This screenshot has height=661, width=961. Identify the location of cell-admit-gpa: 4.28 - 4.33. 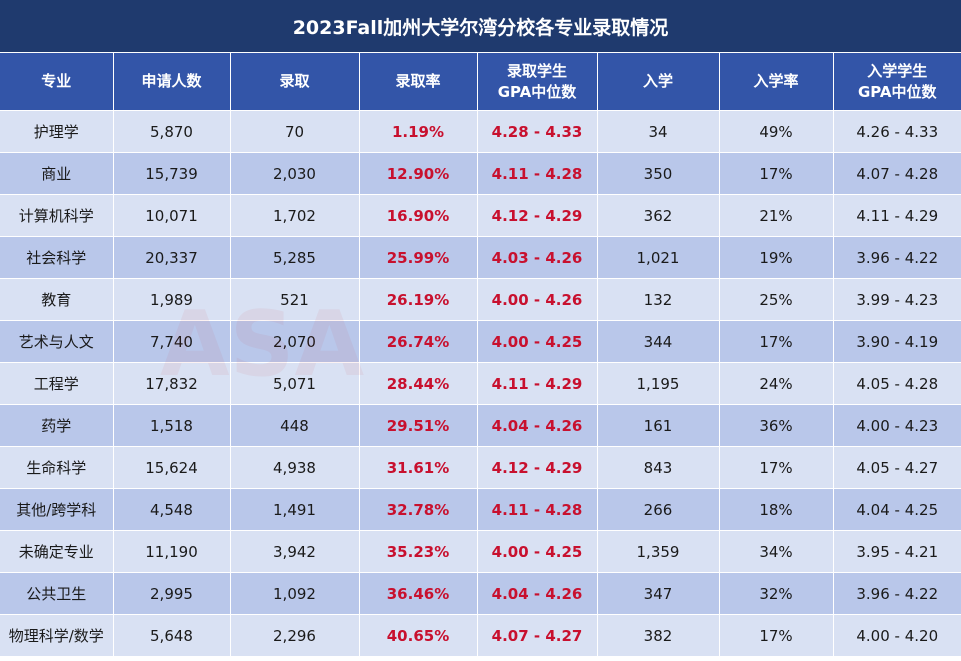
(537, 131).